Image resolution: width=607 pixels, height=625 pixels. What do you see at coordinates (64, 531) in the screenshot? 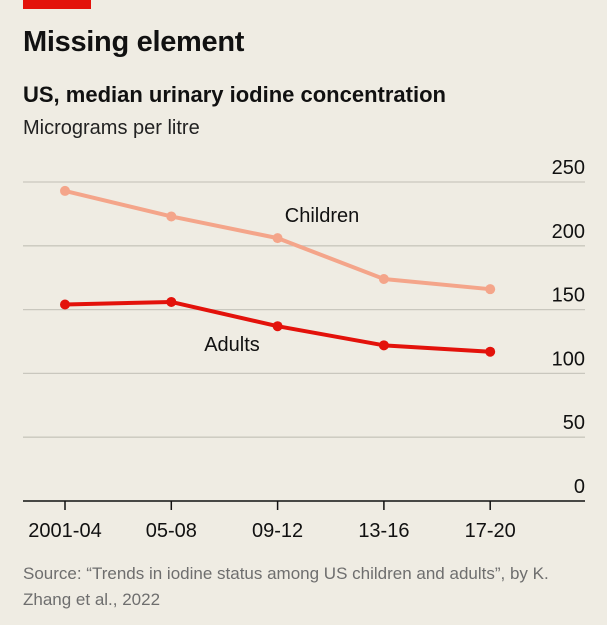
I see `x-tick-label-2001-04: 2001-04` at bounding box center [64, 531].